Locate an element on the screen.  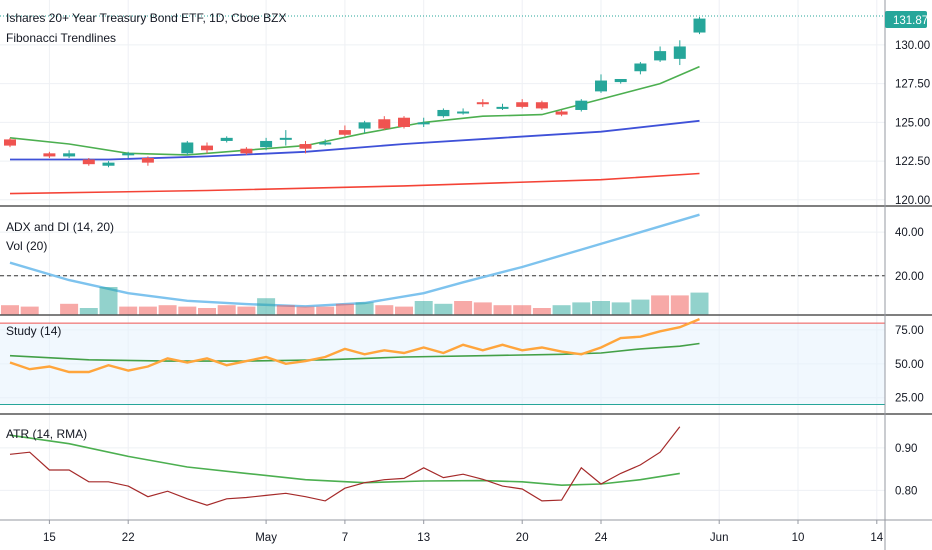
time-tick-label: 10 is located at coordinates (798, 538).